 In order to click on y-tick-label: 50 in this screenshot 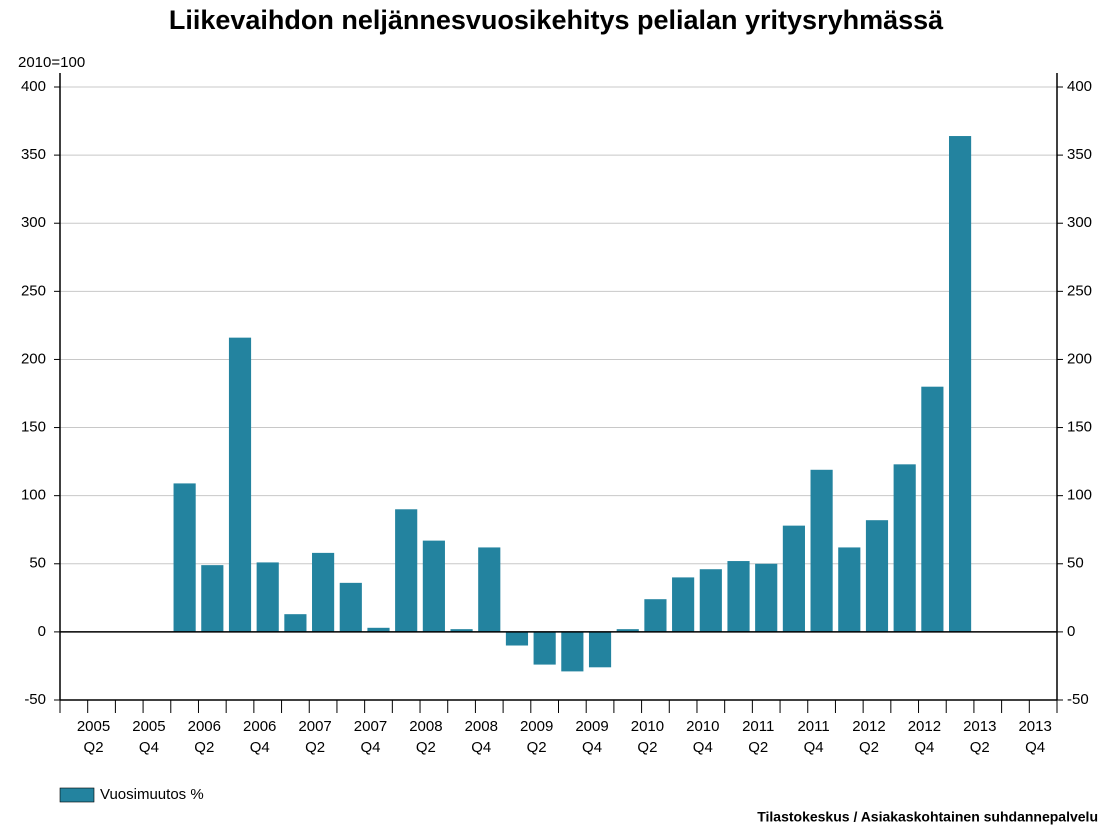, I will do `click(37, 563)`.